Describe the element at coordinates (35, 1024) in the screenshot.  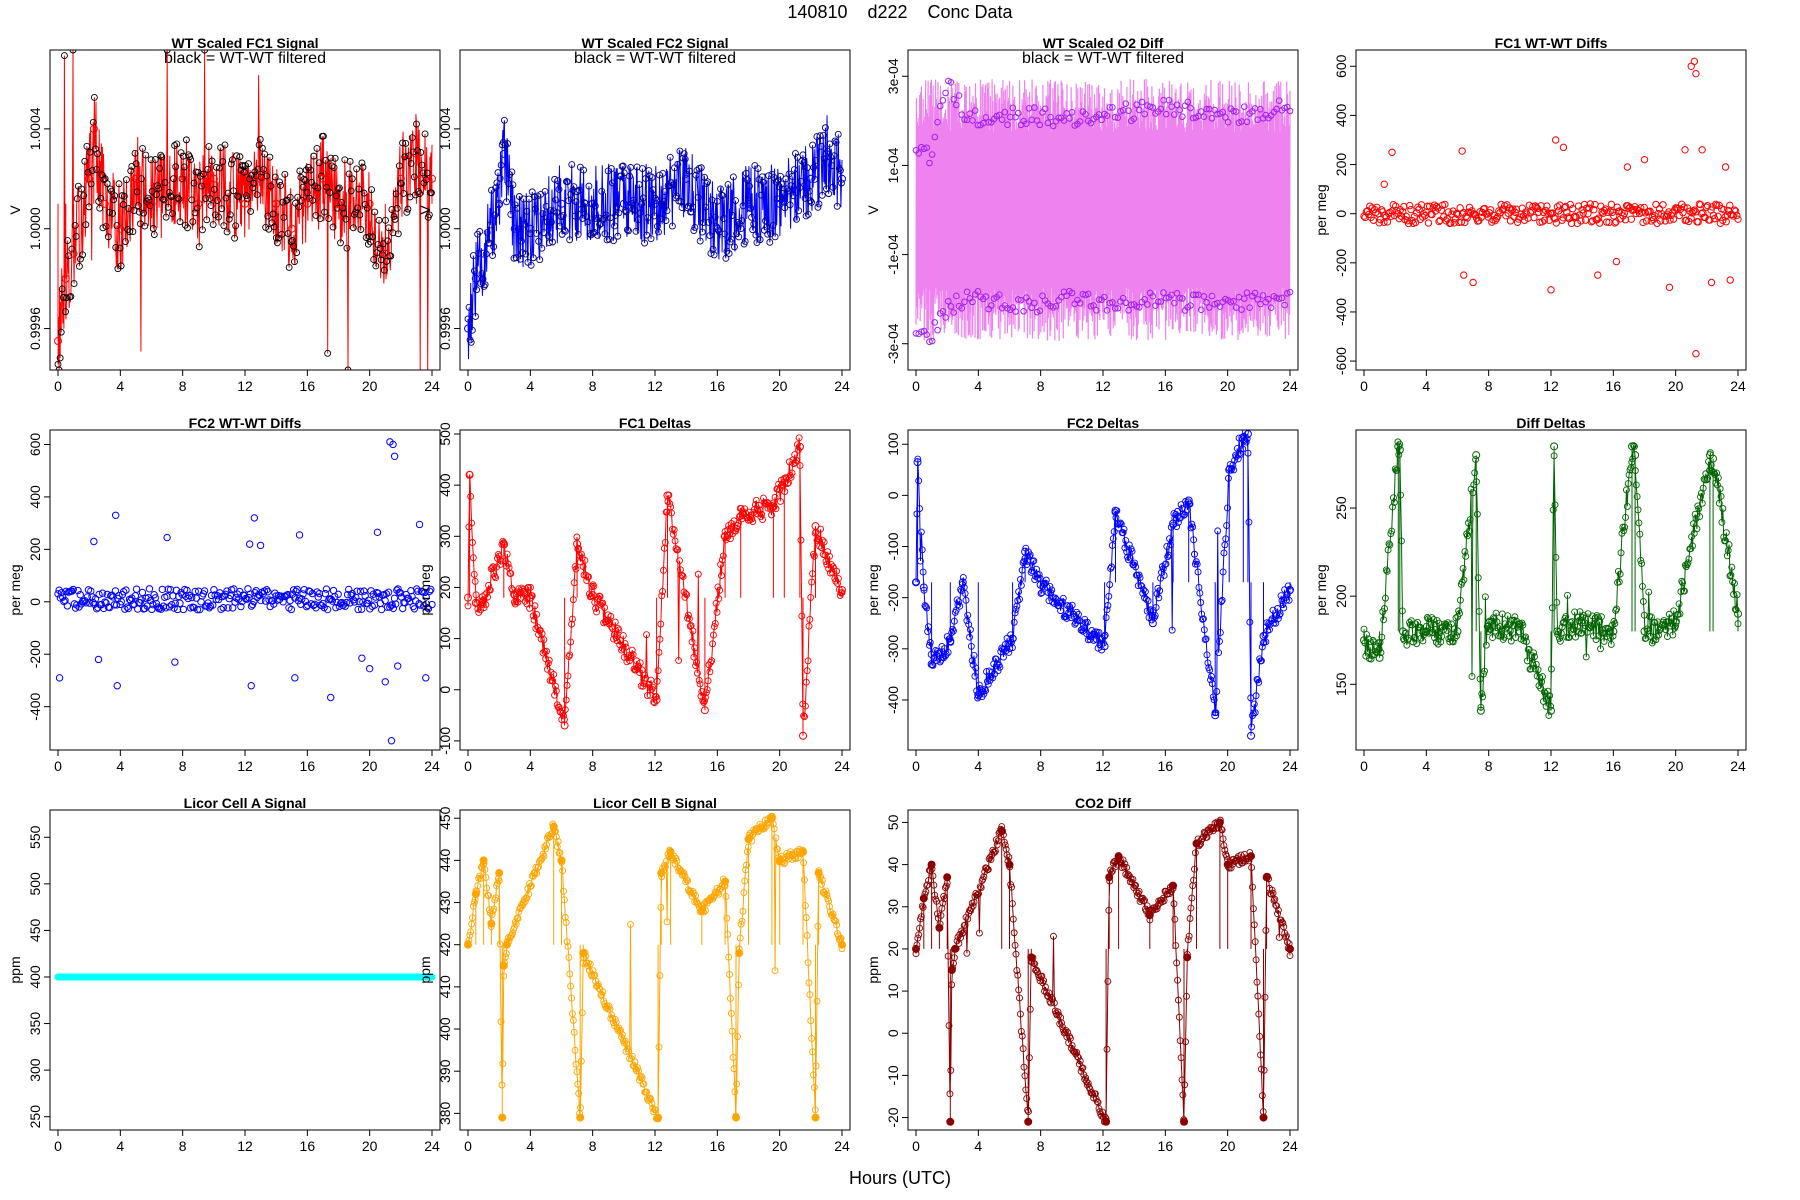
I see `y-tick-label: 350` at that location.